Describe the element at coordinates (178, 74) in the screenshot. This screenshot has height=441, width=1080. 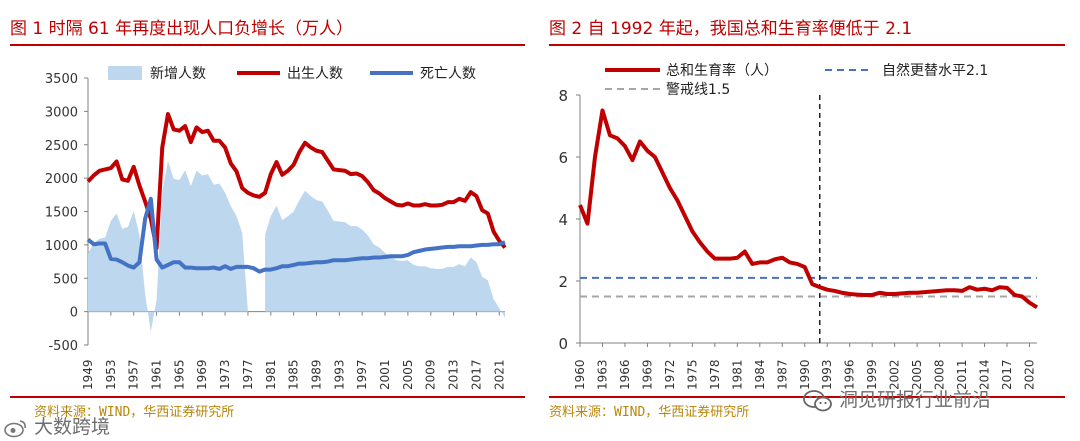
I see `legend-label-new-increase: 新增人数` at that location.